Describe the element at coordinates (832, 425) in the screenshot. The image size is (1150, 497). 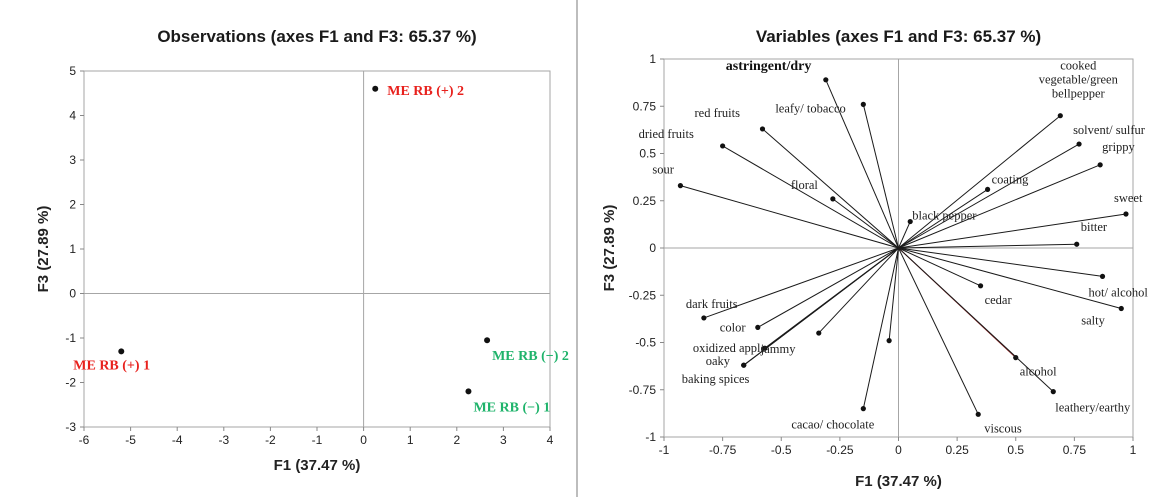
I see `variable-label: cacao/ chocolate` at that location.